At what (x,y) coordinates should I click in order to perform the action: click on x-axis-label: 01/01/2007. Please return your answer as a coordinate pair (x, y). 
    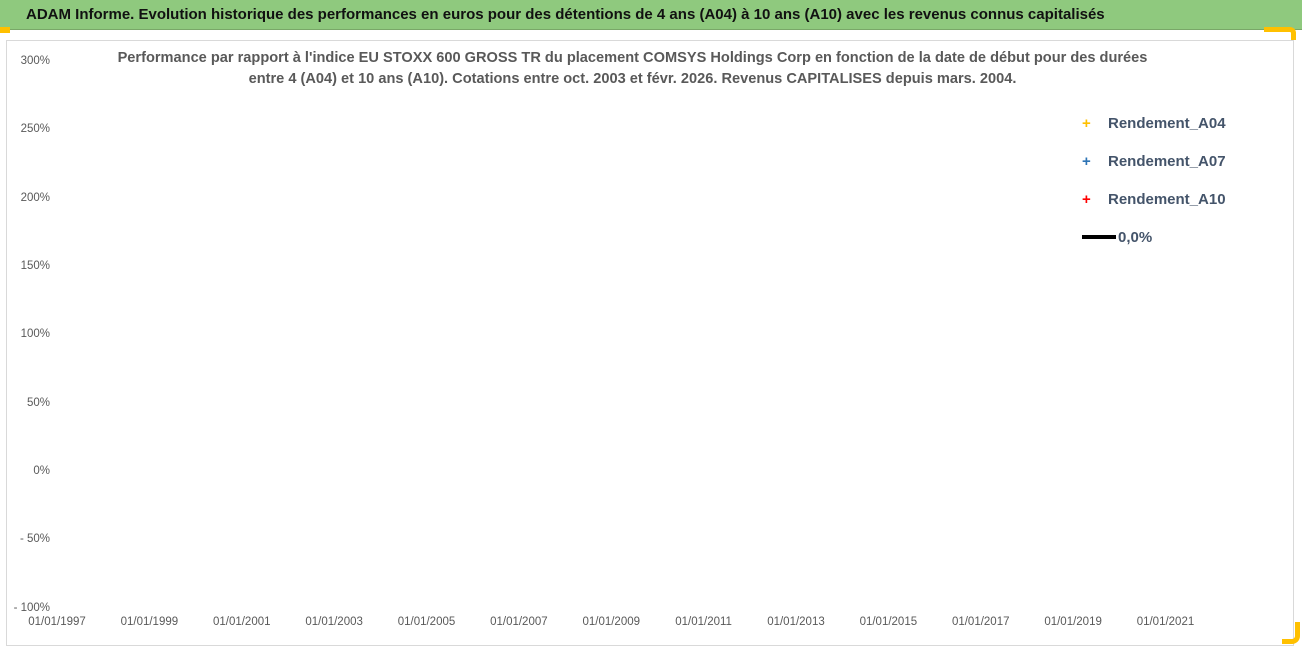
    Looking at the image, I should click on (519, 622).